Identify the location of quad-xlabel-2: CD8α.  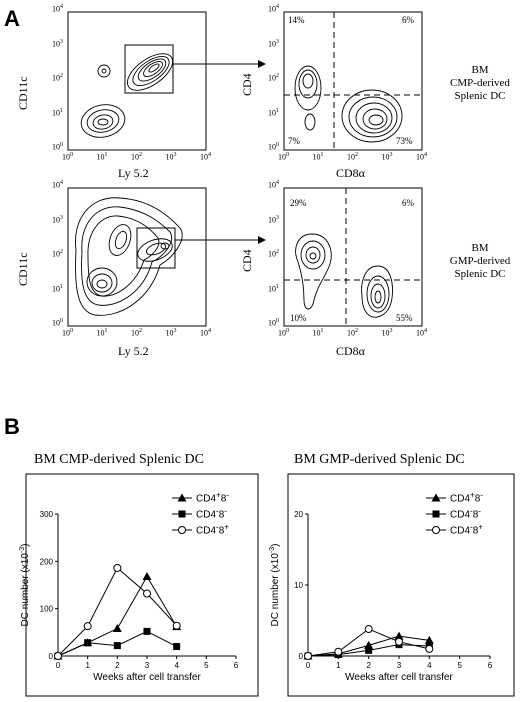
(350, 351).